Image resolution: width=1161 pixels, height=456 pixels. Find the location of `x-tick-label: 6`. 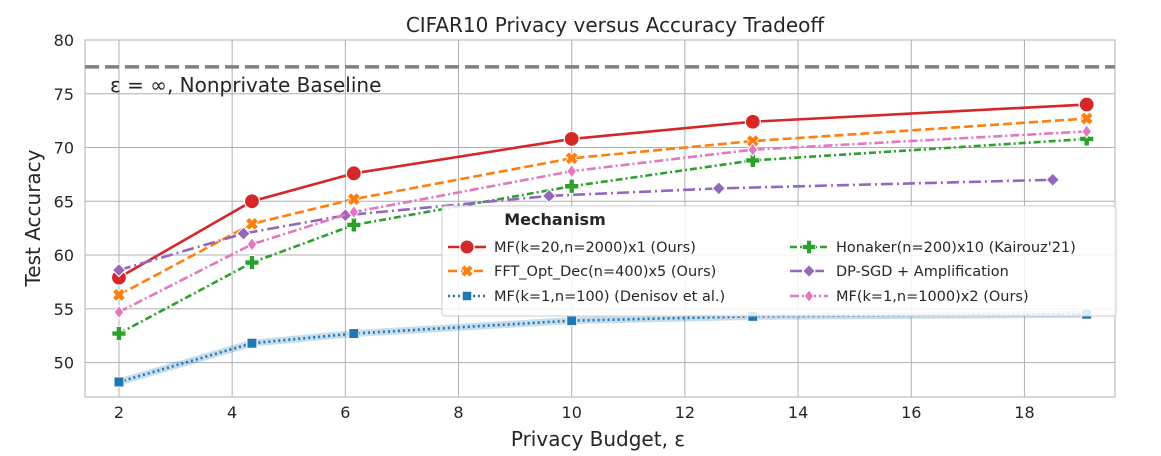

x-tick-label: 6 is located at coordinates (345, 412).